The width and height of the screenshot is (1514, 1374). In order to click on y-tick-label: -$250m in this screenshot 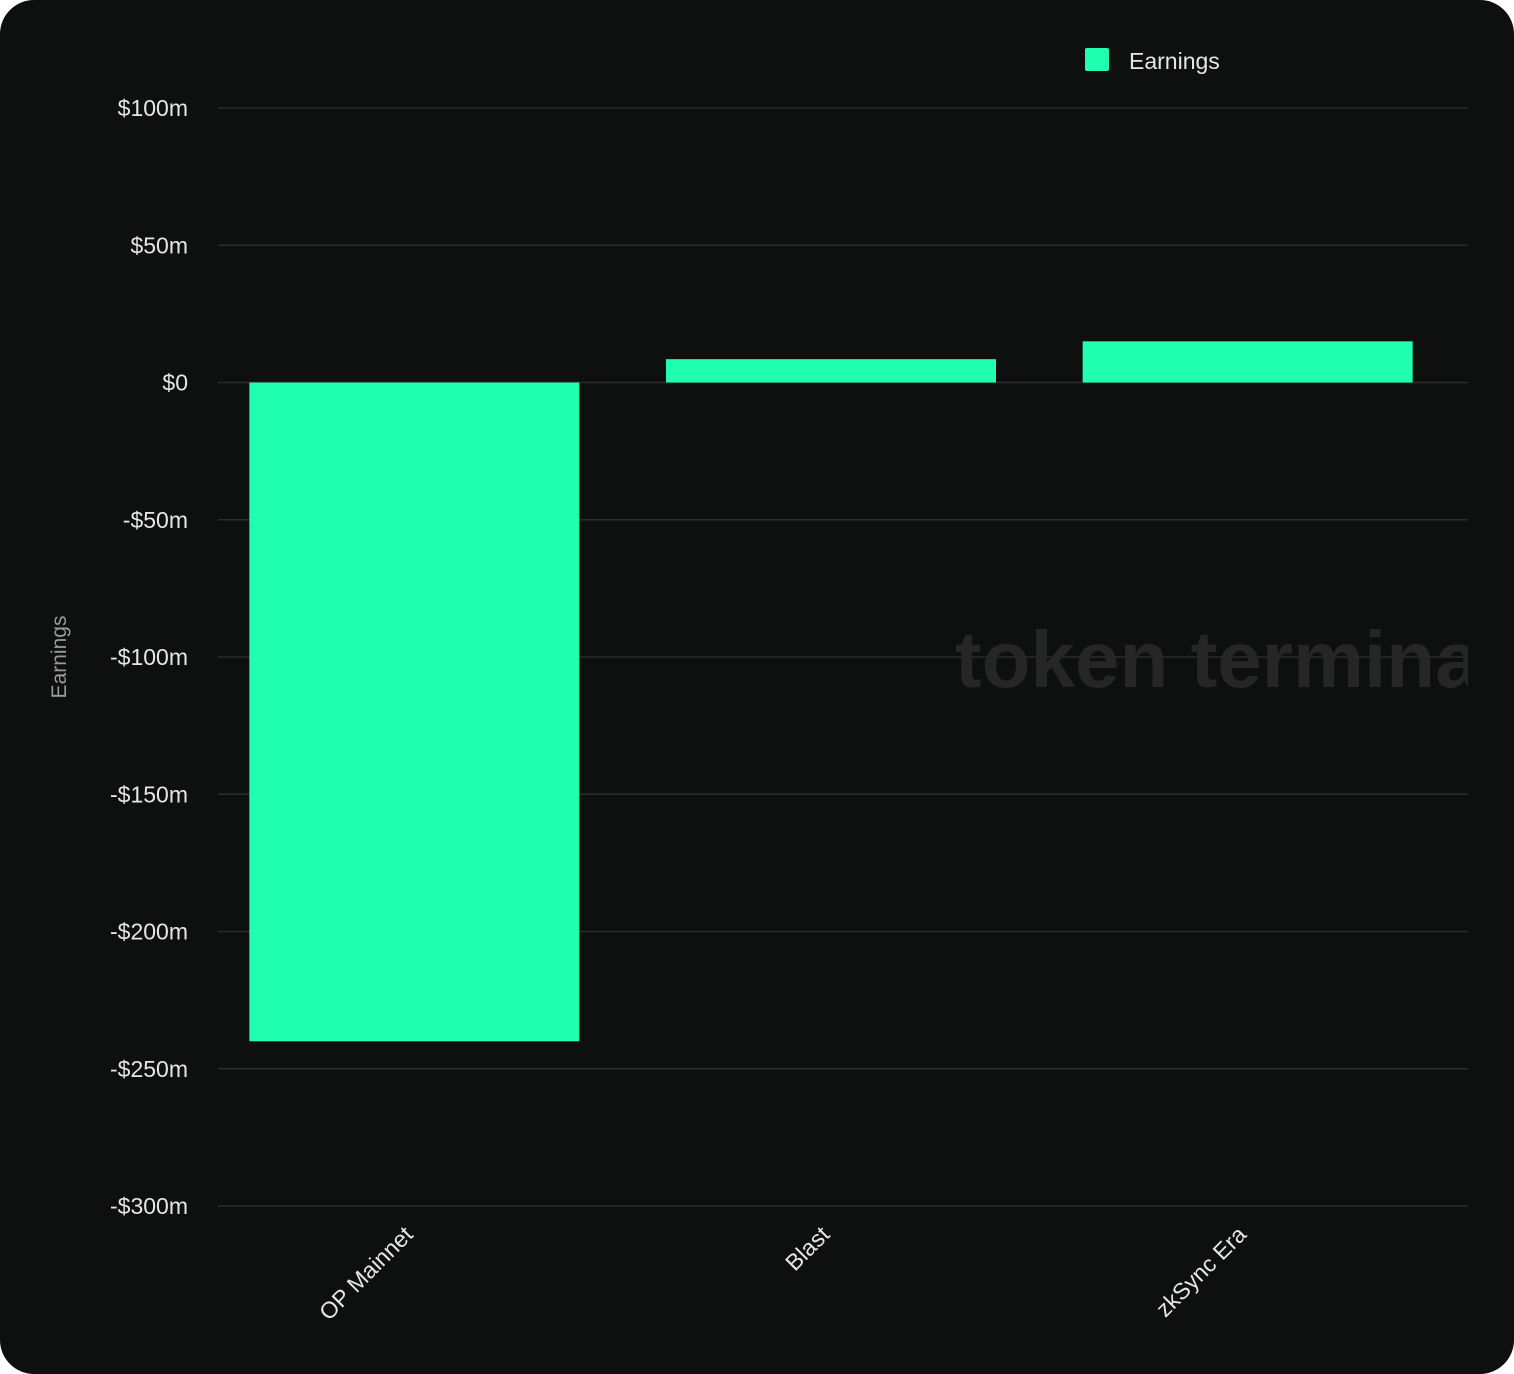, I will do `click(149, 1069)`.